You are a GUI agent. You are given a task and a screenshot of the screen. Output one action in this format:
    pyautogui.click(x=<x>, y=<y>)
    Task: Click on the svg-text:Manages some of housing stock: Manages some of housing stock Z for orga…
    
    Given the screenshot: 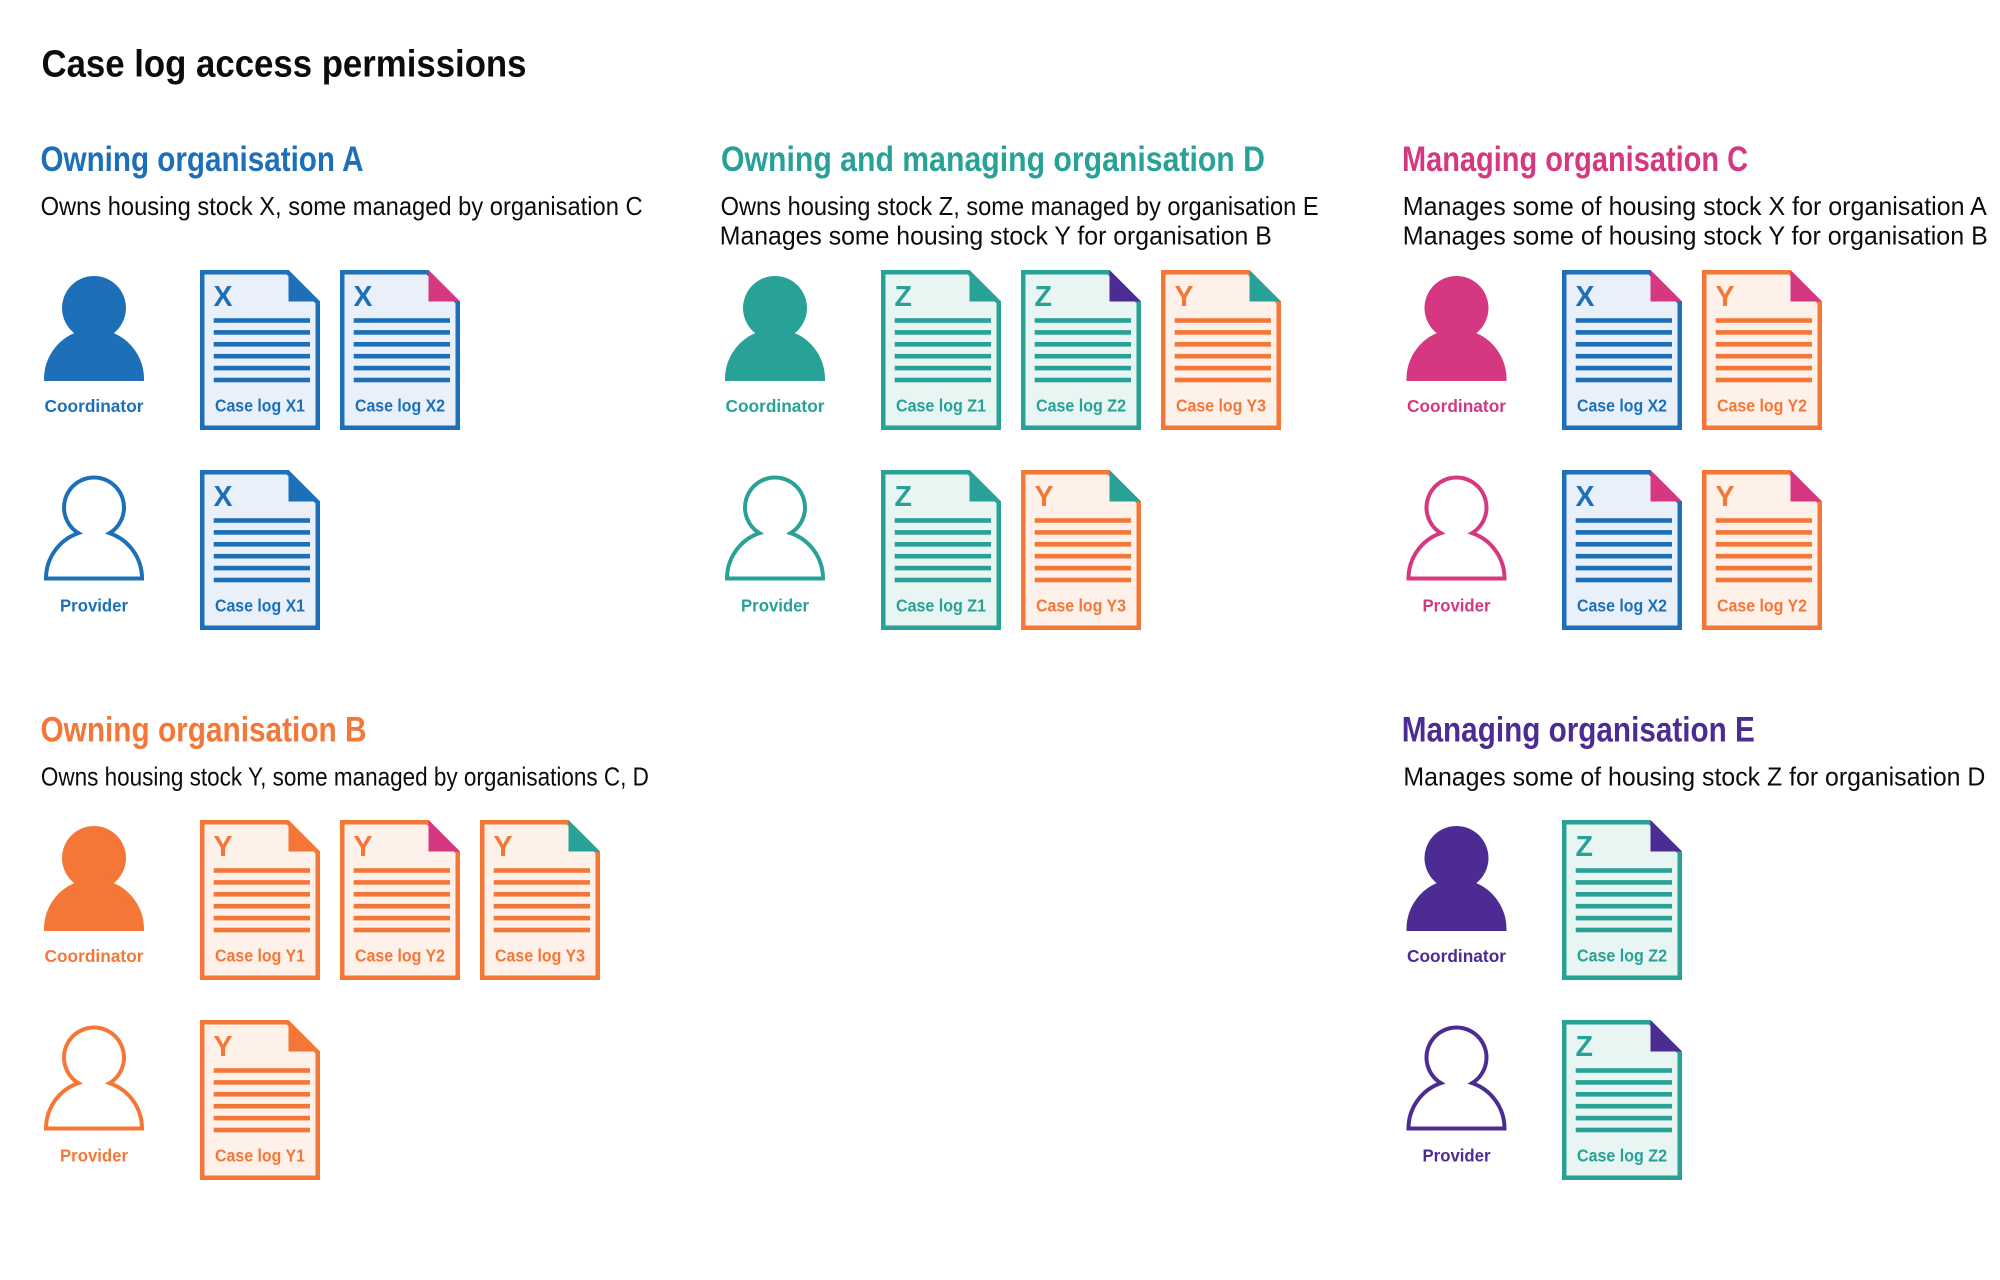 What is the action you would take?
    pyautogui.click(x=1694, y=777)
    